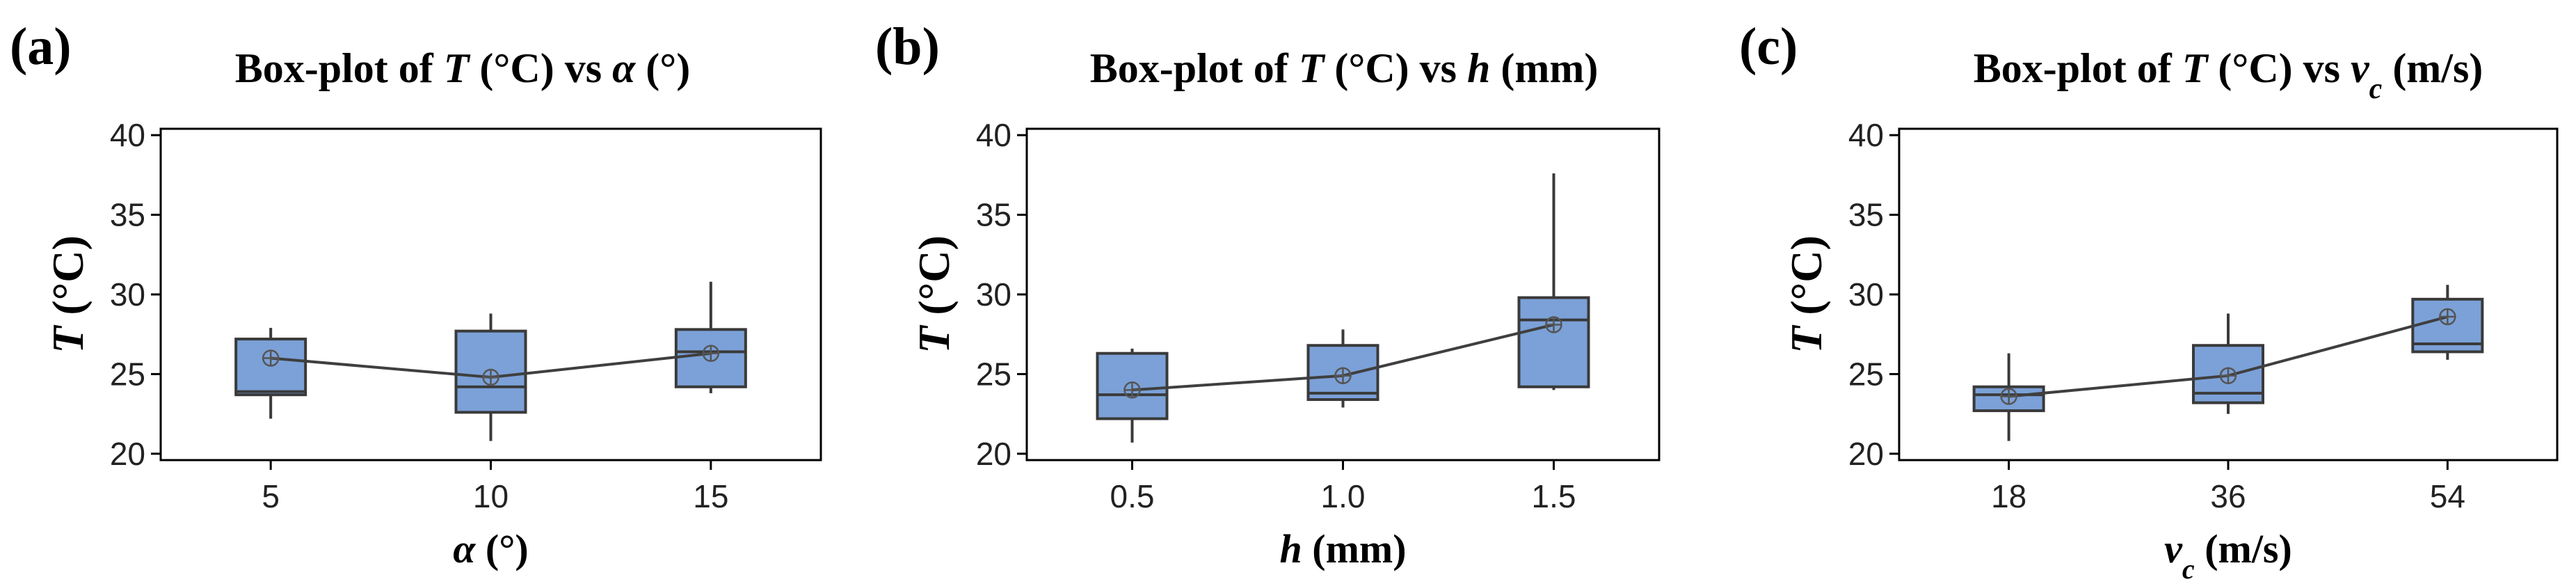  What do you see at coordinates (1343, 496) in the screenshot?
I see `x-tick-label: 1.0` at bounding box center [1343, 496].